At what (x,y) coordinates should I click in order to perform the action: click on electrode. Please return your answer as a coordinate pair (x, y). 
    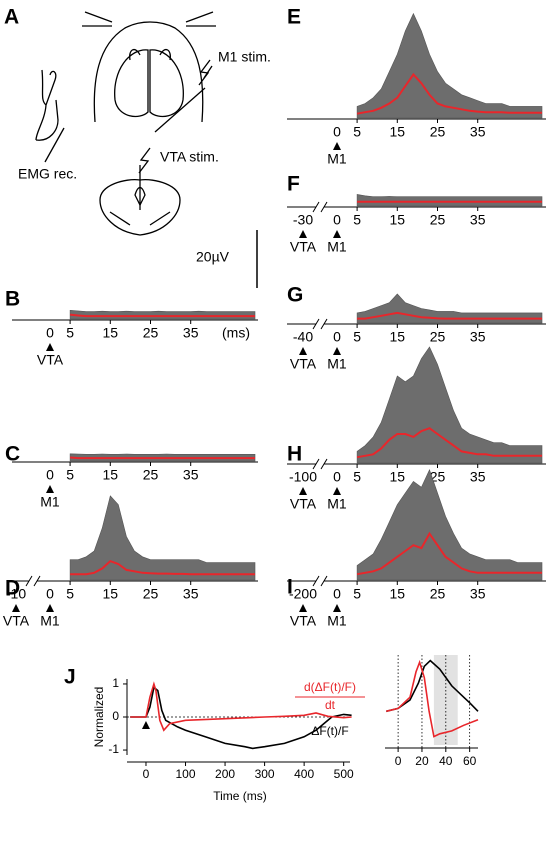
    Looking at the image, I should click on (180, 110).